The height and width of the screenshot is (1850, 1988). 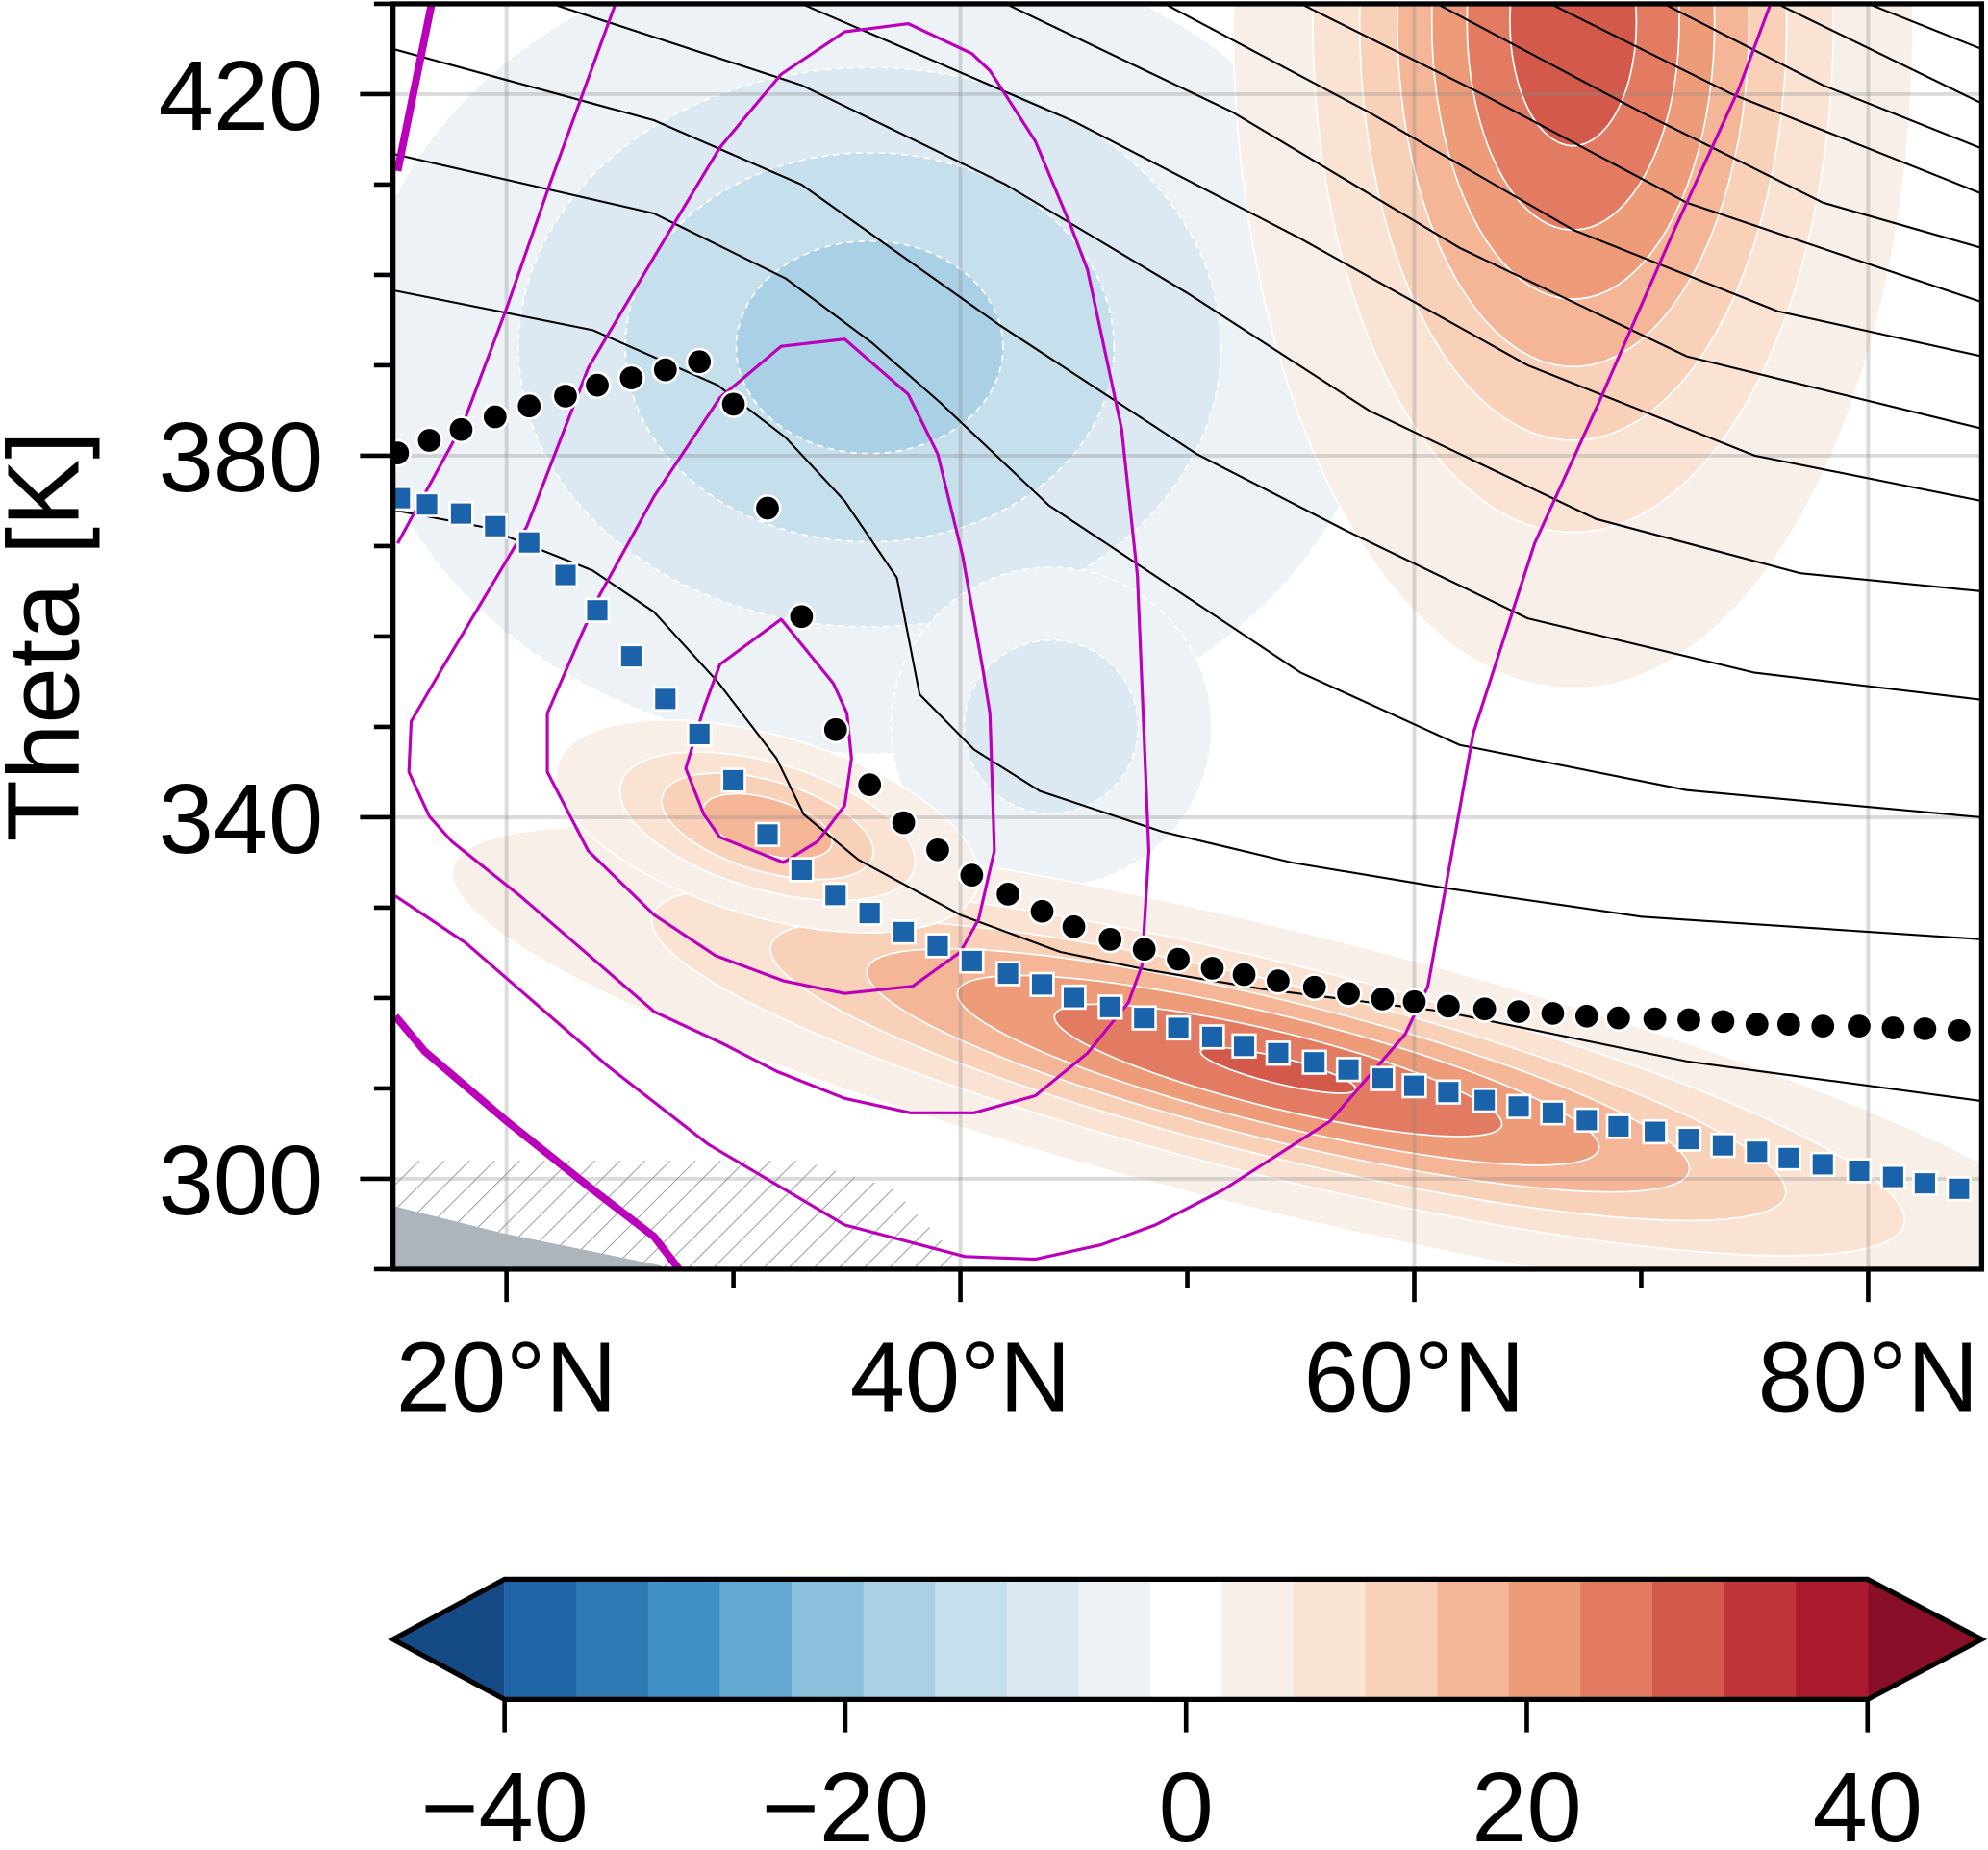 I want to click on x-tick-label: 40°N, so click(x=960, y=1376).